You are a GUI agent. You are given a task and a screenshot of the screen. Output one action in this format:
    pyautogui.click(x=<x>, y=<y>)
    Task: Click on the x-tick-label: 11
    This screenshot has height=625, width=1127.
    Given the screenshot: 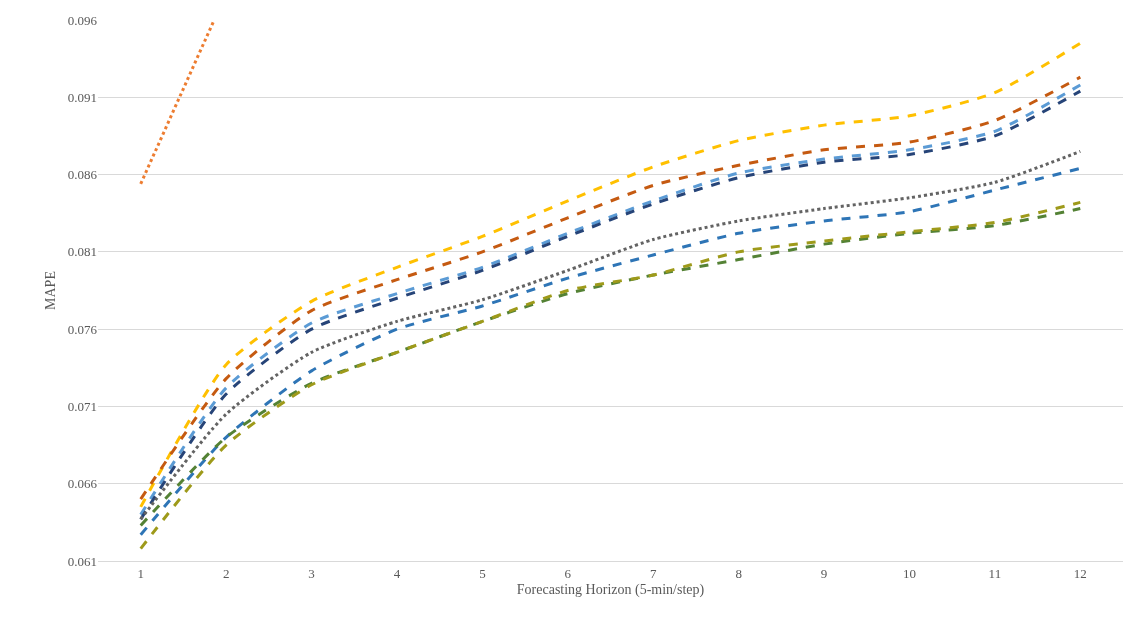 What is the action you would take?
    pyautogui.click(x=995, y=573)
    